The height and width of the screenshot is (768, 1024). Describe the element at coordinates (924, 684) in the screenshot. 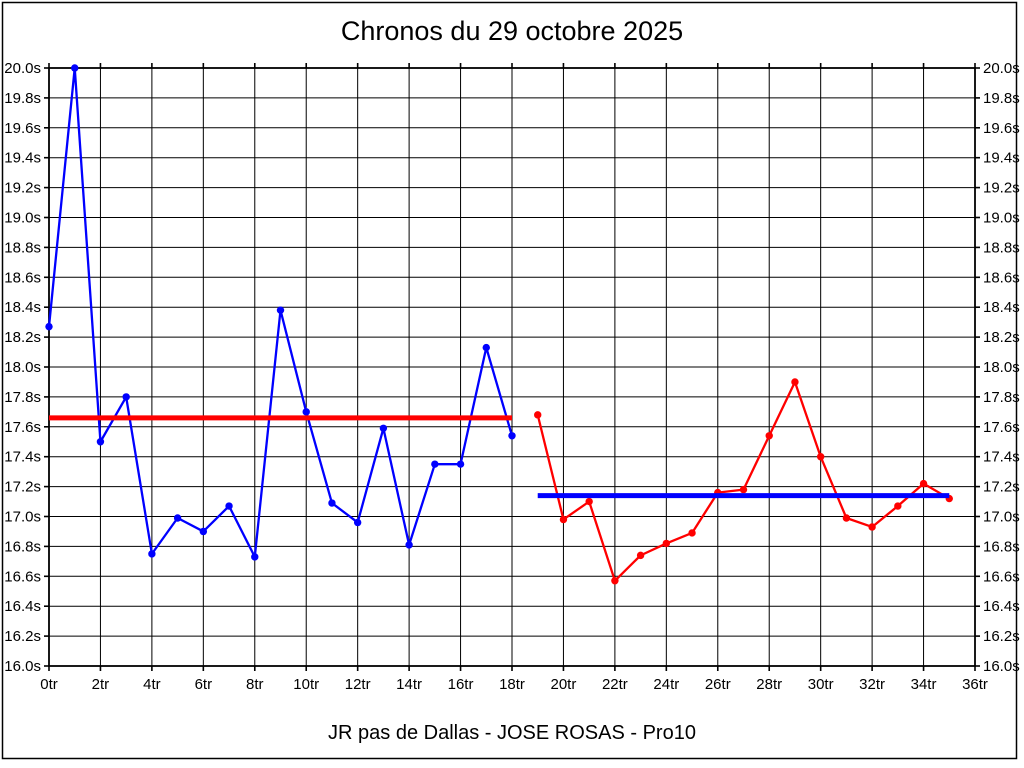

I see `x-axis-tick-label: 34tr` at that location.